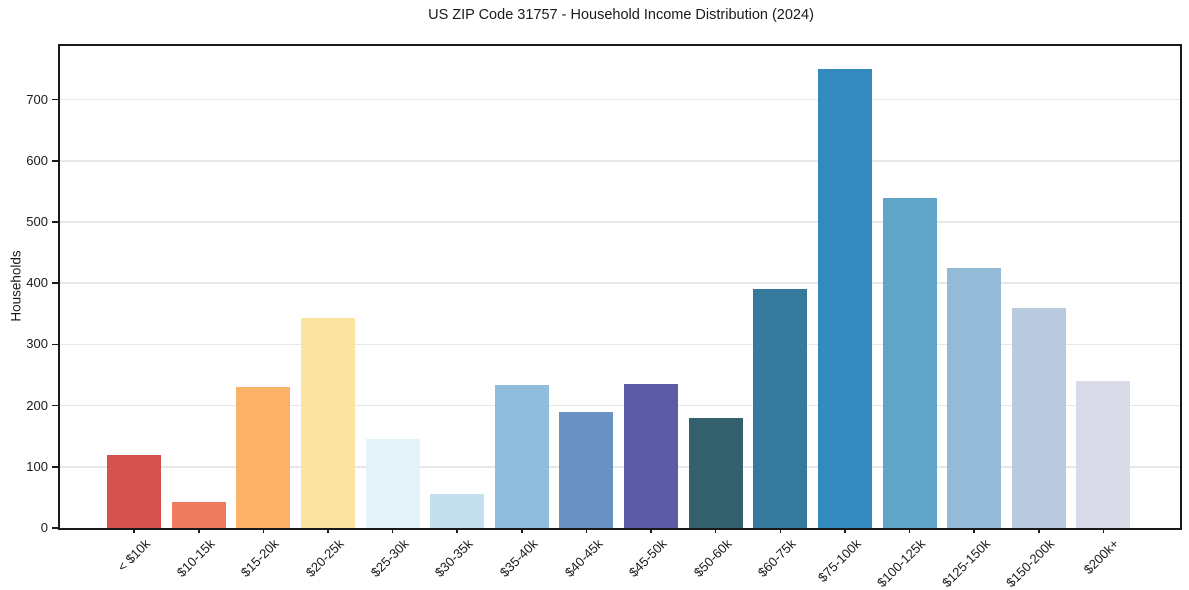 The image size is (1189, 590). Describe the element at coordinates (620, 161) in the screenshot. I see `gridline-y600` at that location.